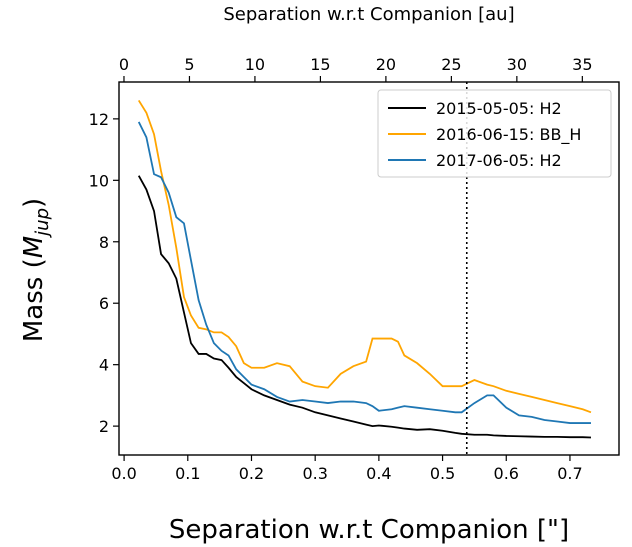  I want to click on y-tick-label: 6, so click(104, 303).